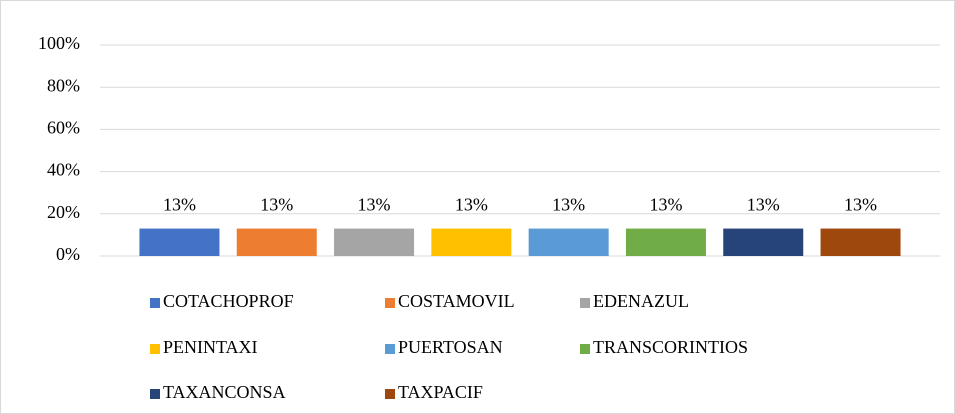 The image size is (955, 414). I want to click on legend-label: COTACHOPROF, so click(228, 301).